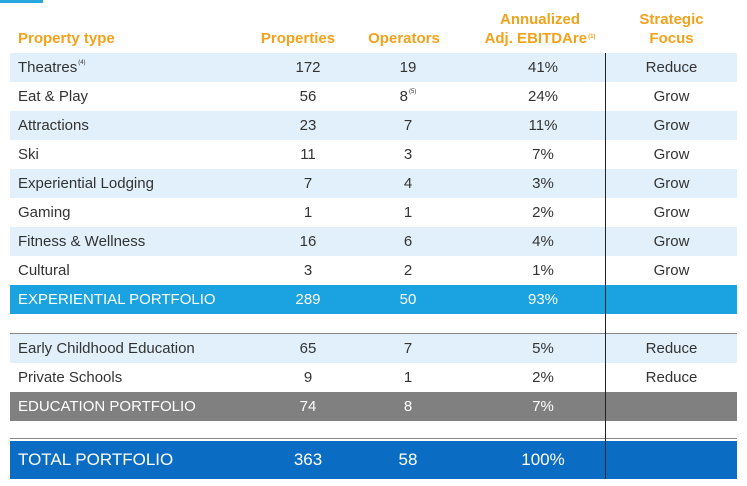  What do you see at coordinates (308, 459) in the screenshot?
I see `properties-cell: 363` at bounding box center [308, 459].